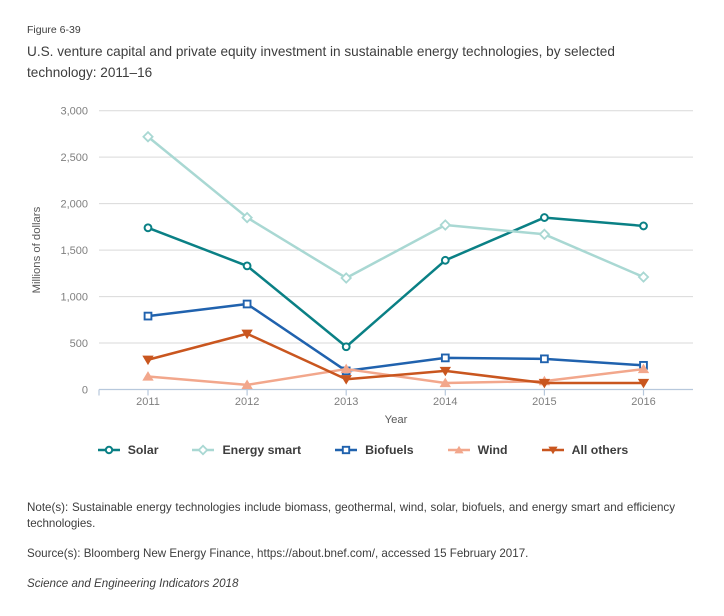  I want to click on y-tick-label: 0, so click(85, 391).